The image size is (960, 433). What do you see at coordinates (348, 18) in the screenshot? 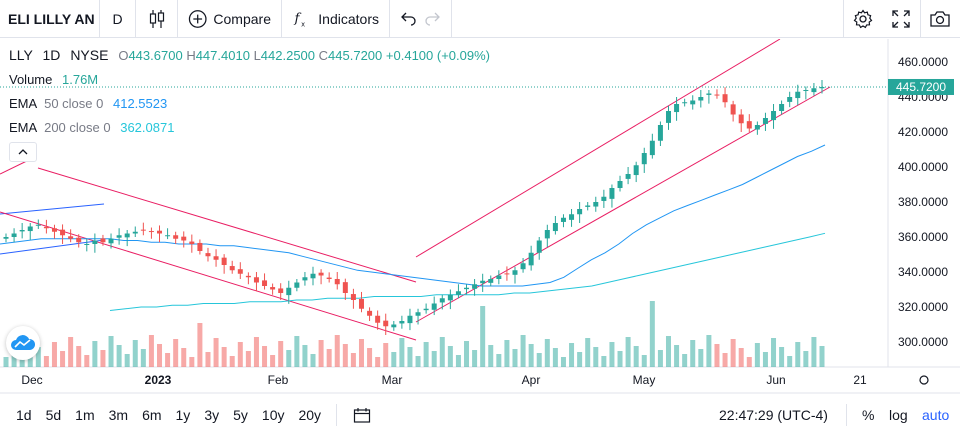
I see `indicators-label: Indicators` at bounding box center [348, 18].